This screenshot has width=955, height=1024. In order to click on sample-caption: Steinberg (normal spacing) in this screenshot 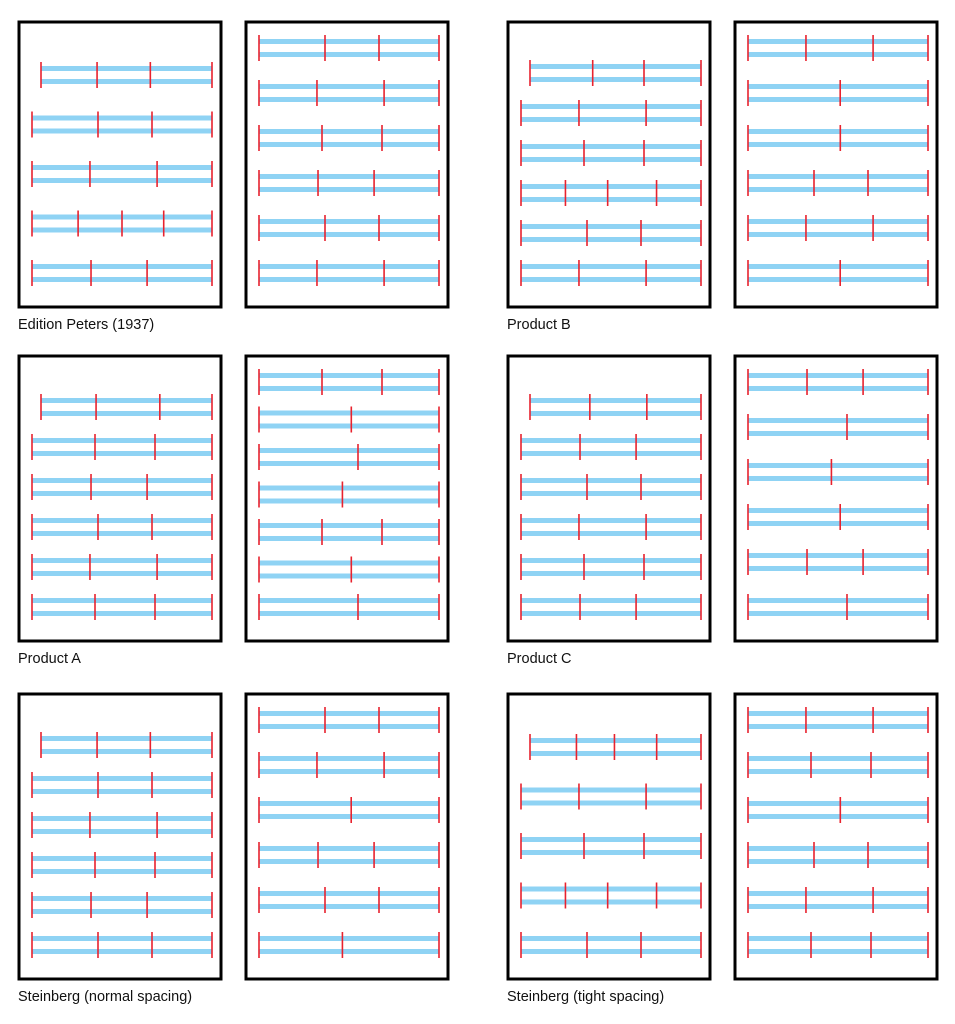, I will do `click(105, 997)`.